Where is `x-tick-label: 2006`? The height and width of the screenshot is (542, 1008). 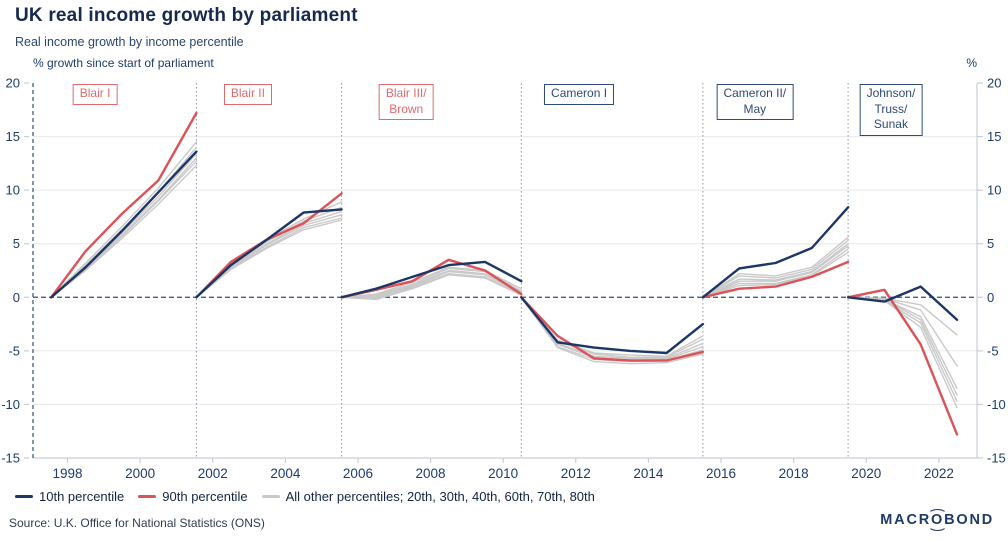 x-tick-label: 2006 is located at coordinates (358, 473).